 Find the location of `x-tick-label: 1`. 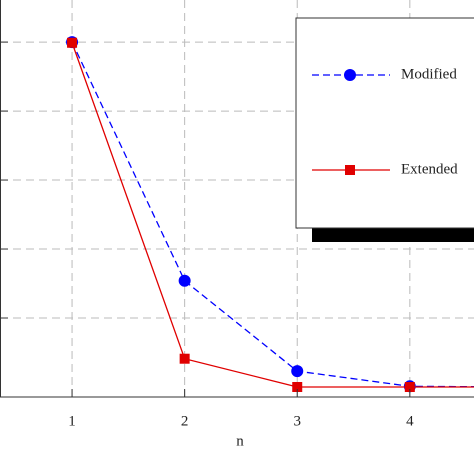

x-tick-label: 1 is located at coordinates (72, 421).